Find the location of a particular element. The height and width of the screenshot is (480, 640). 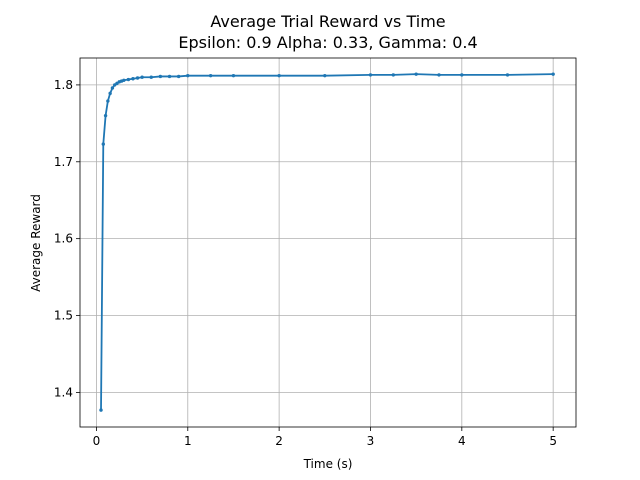

y-axis-label: Average Reward is located at coordinates (36, 243).